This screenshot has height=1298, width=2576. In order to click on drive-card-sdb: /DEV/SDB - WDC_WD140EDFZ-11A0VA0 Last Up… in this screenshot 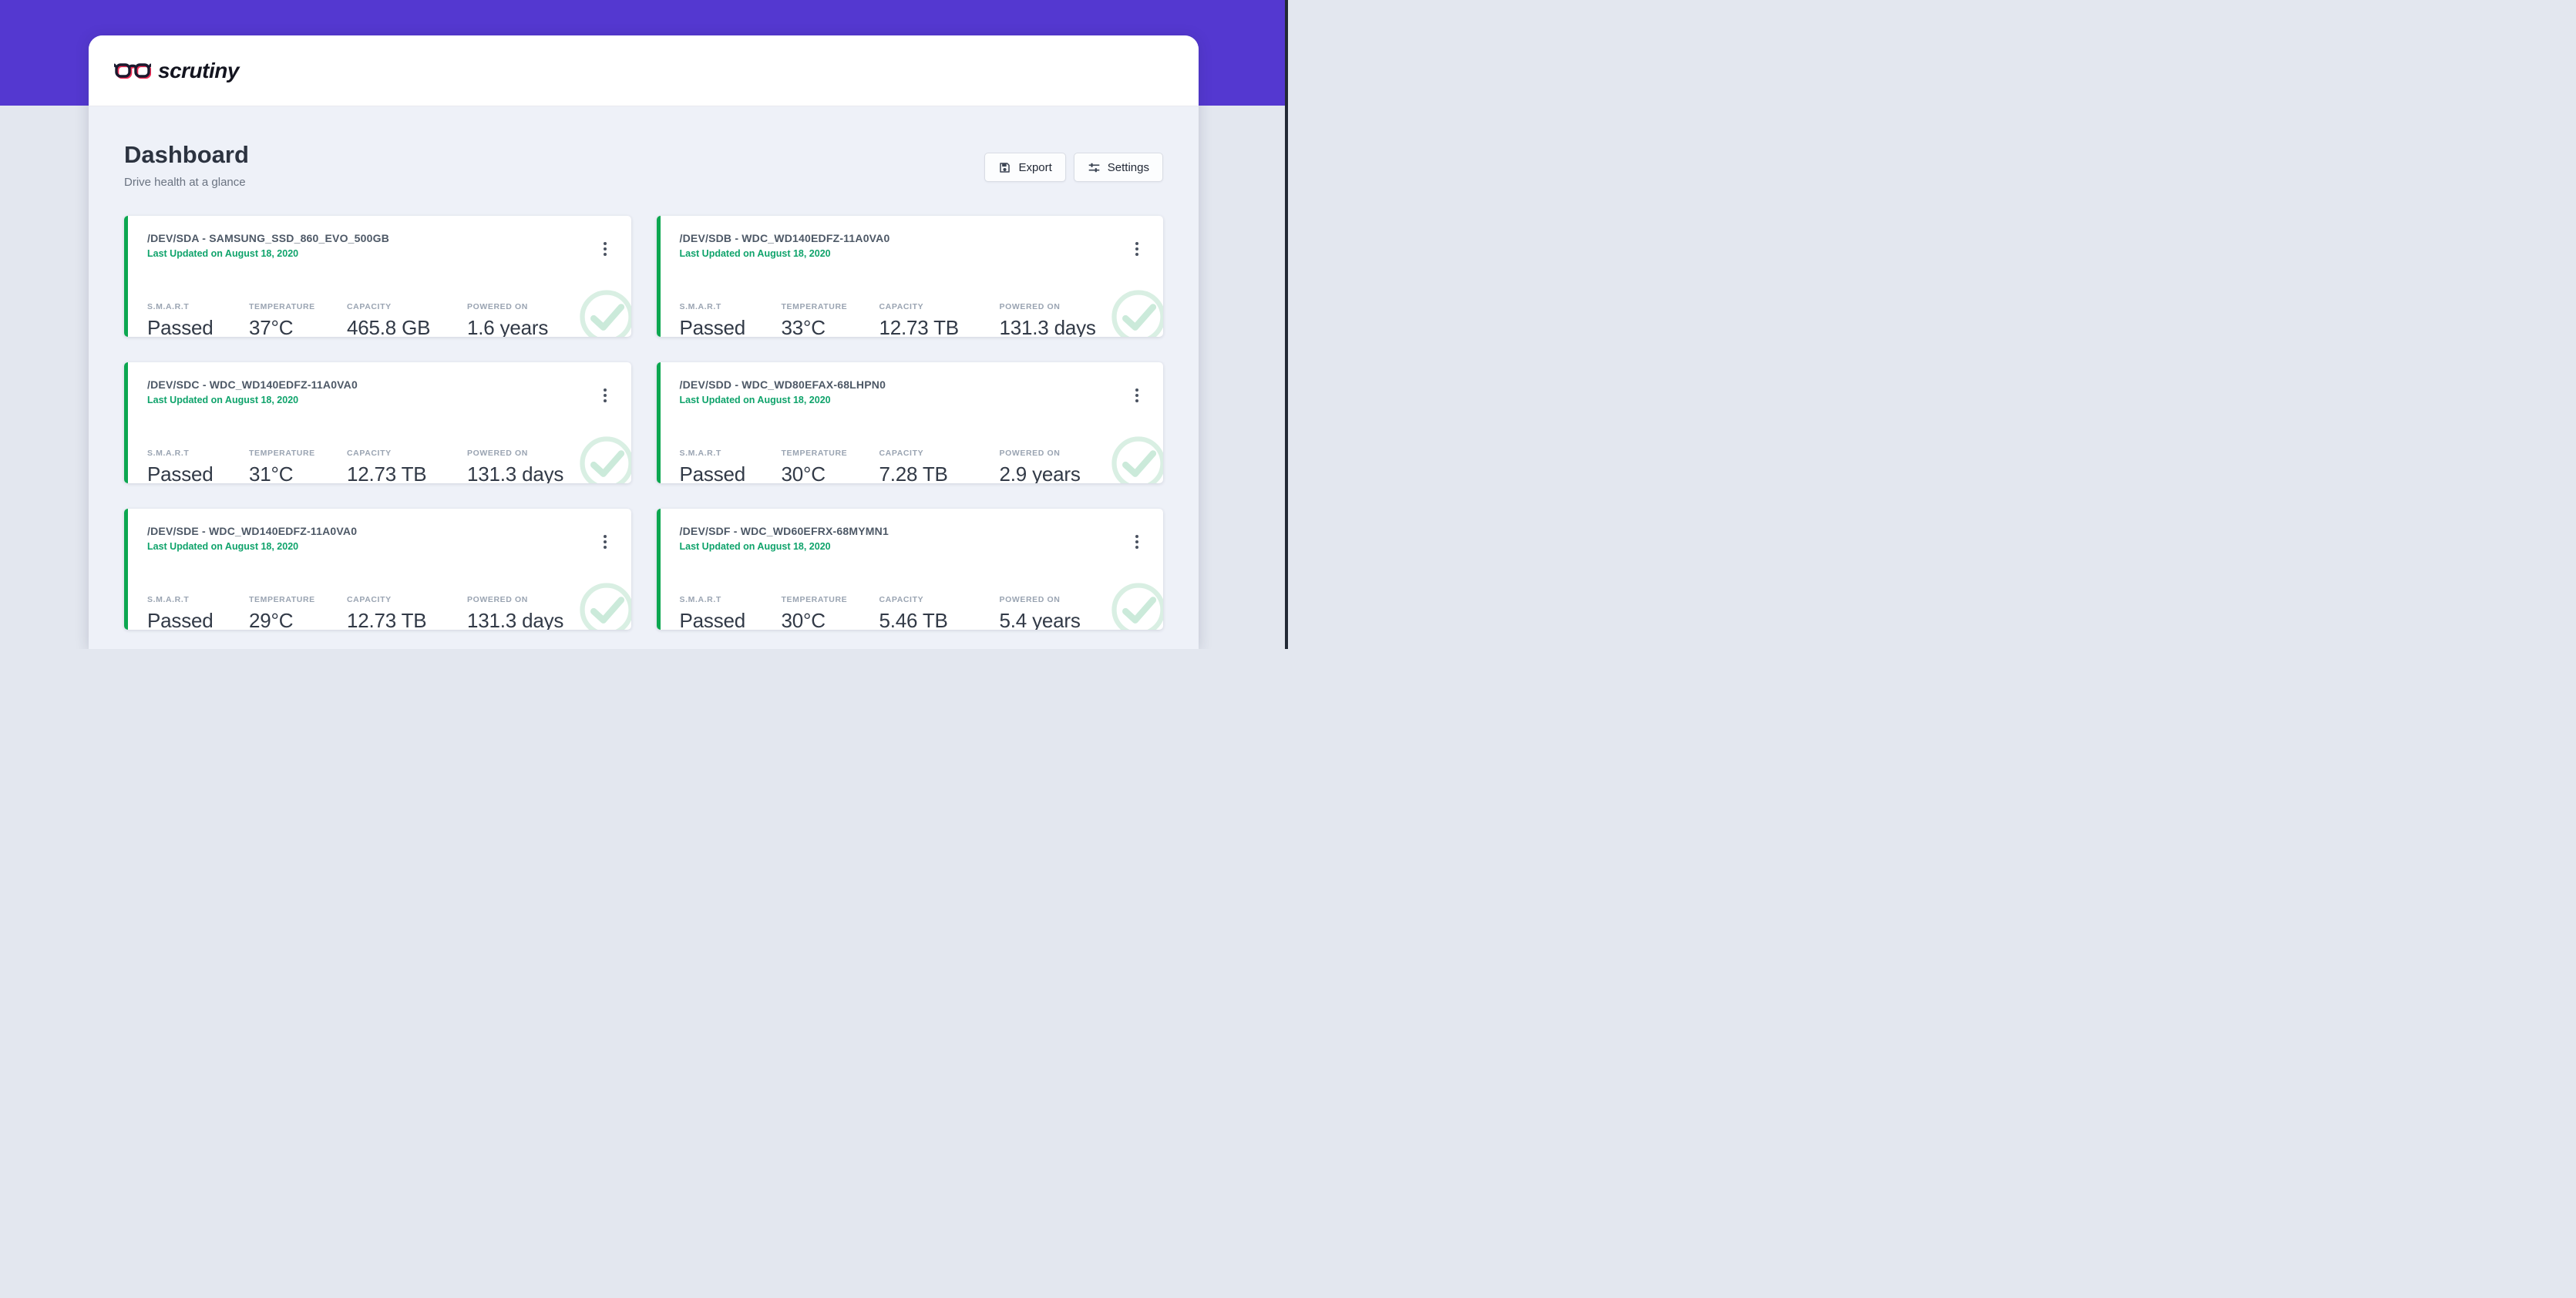, I will do `click(909, 276)`.